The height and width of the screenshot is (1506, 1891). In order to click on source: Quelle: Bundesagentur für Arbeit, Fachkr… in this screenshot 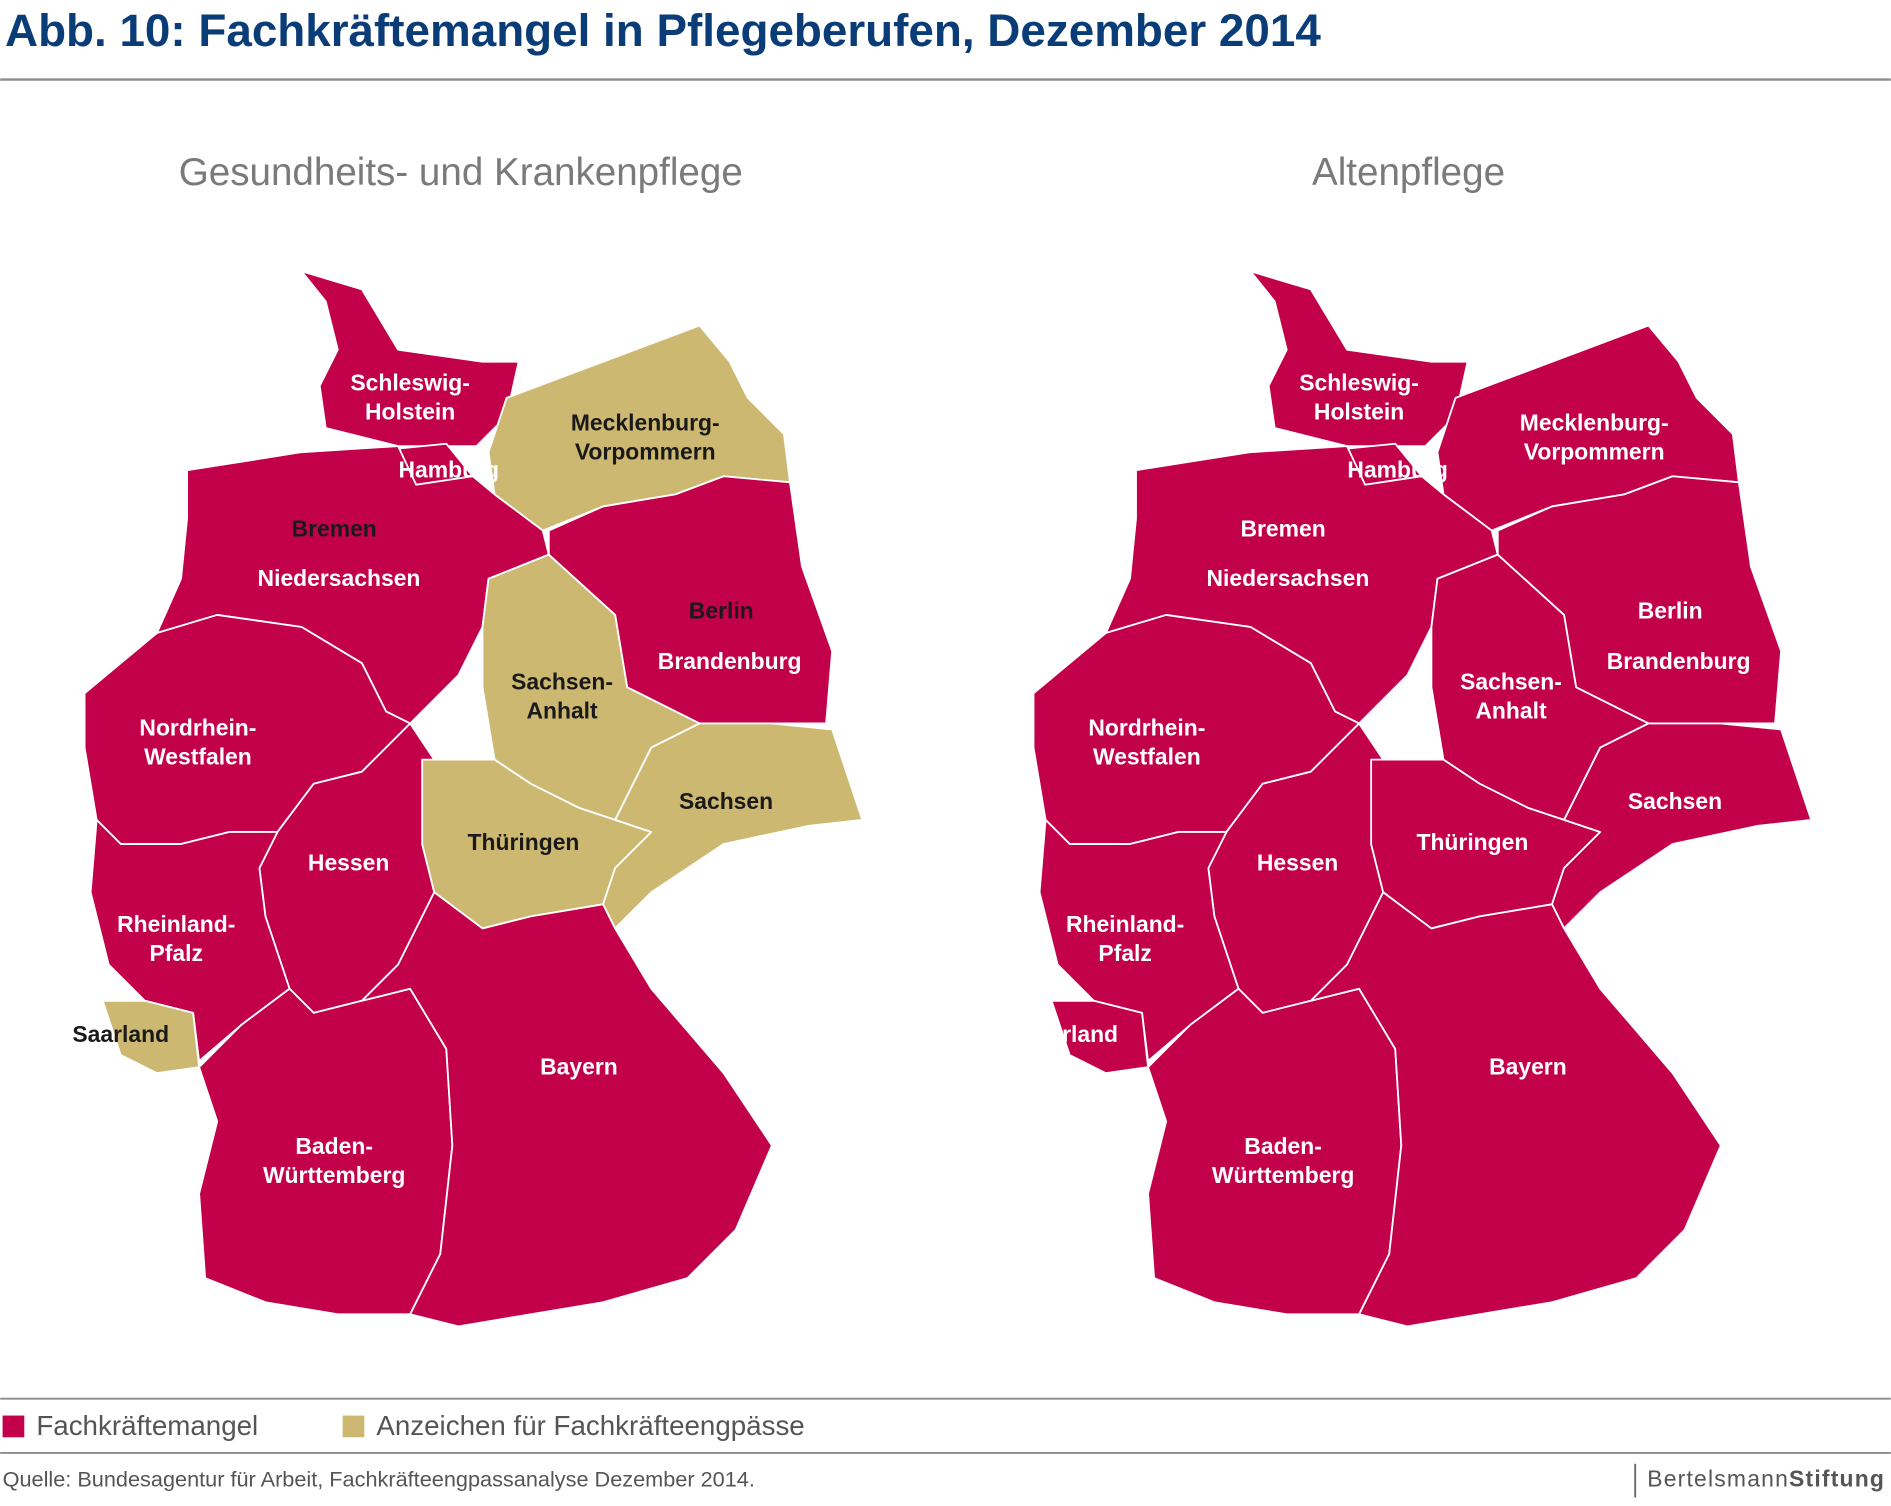, I will do `click(379, 1478)`.